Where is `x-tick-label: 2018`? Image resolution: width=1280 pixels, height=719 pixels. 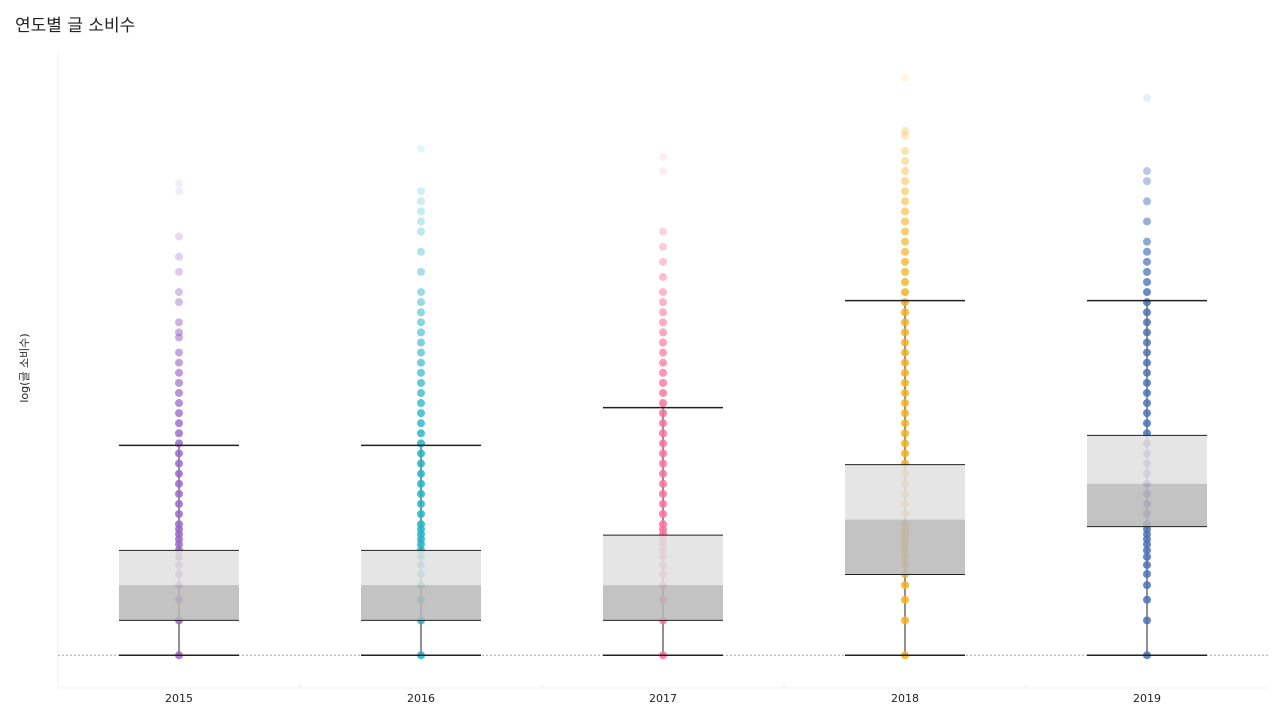
x-tick-label: 2018 is located at coordinates (905, 698).